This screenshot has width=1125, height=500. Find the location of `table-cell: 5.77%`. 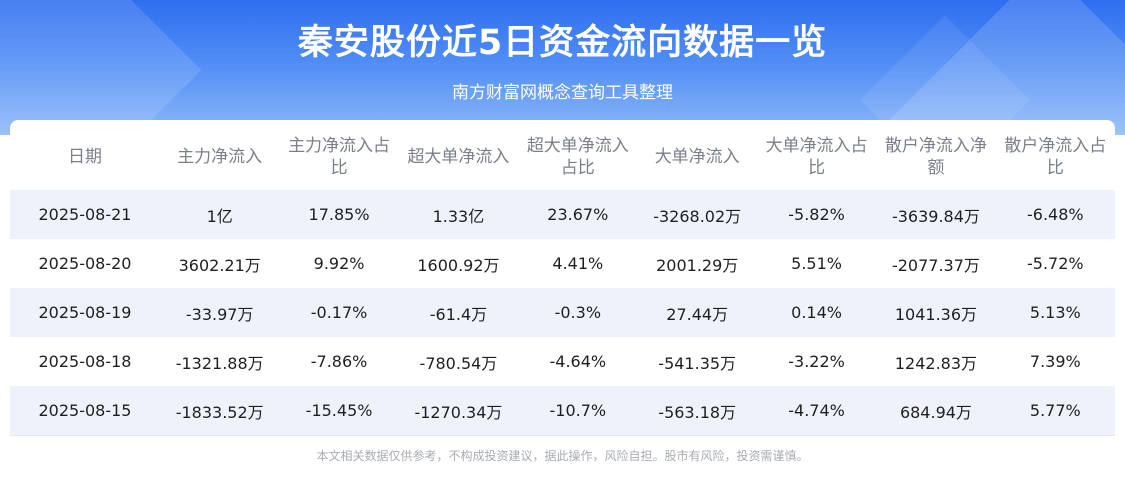

table-cell: 5.77% is located at coordinates (1055, 410).